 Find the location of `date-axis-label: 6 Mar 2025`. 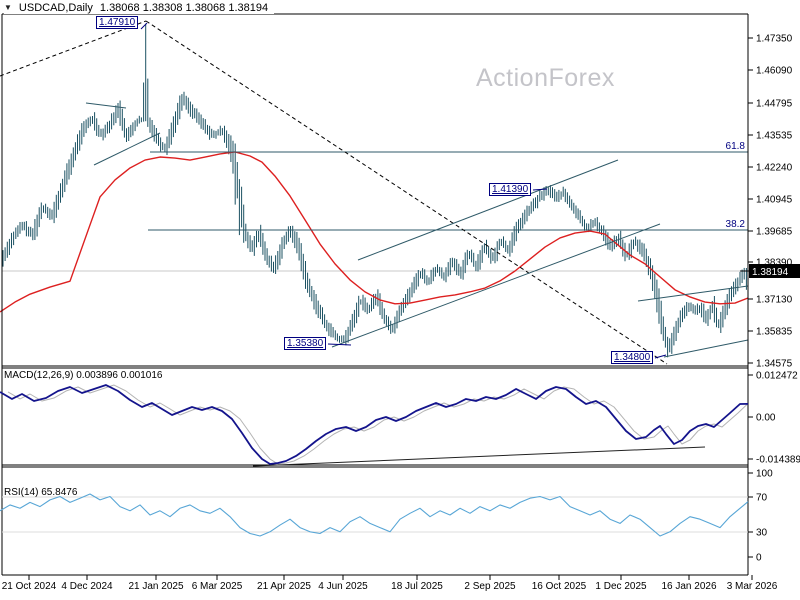

date-axis-label: 6 Mar 2025 is located at coordinates (217, 586).